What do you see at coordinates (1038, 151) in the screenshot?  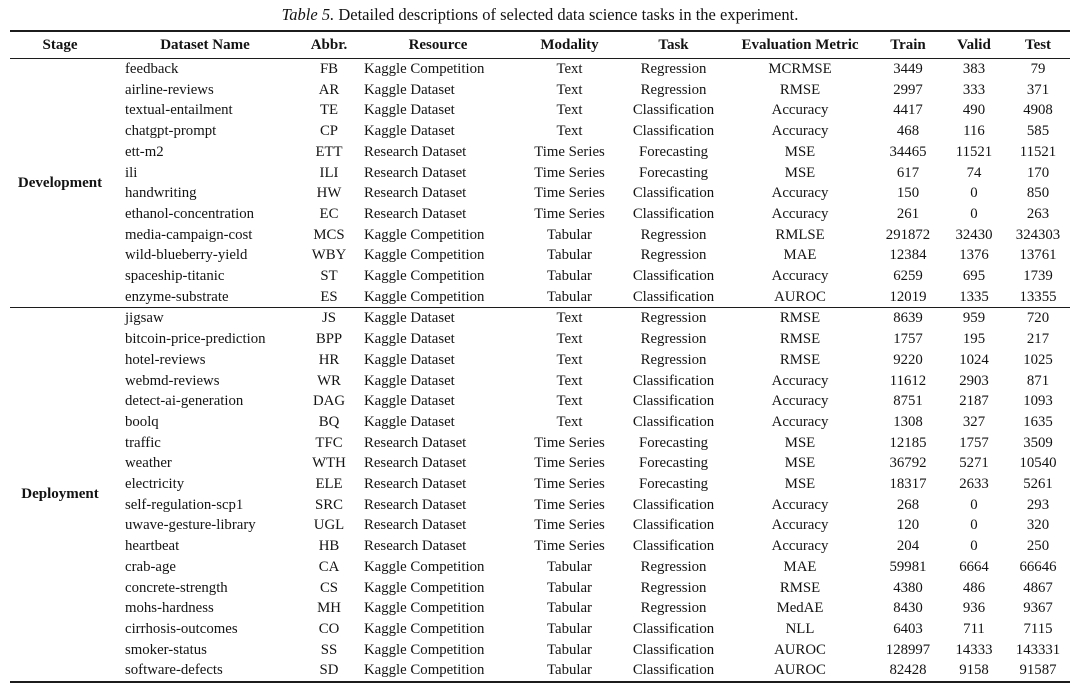 I see `cell-test: 11521` at bounding box center [1038, 151].